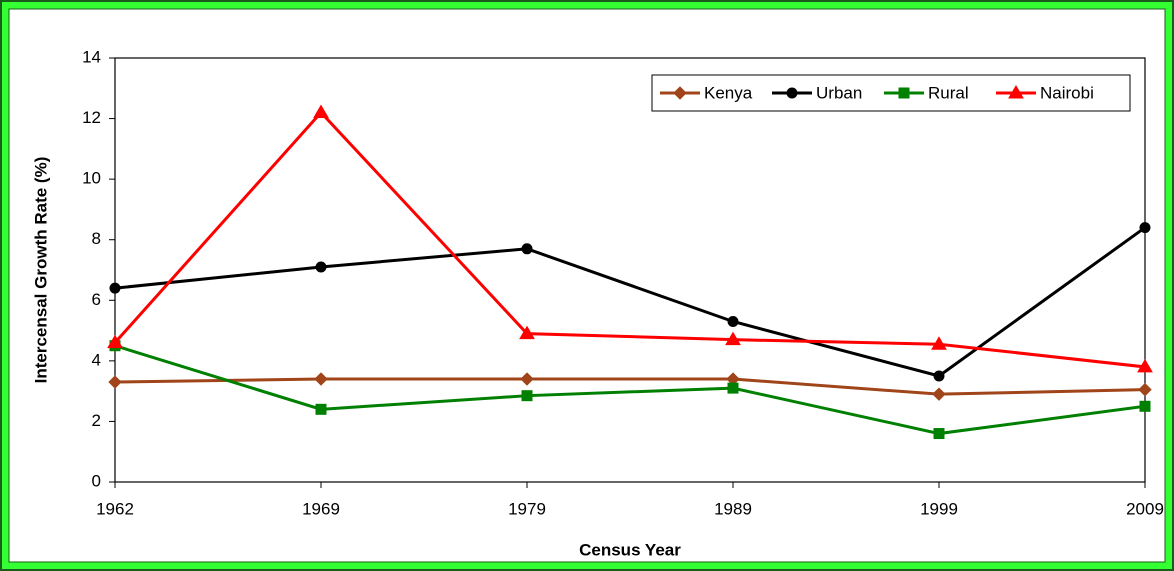 The height and width of the screenshot is (571, 1174). What do you see at coordinates (115, 508) in the screenshot?
I see `x-tick-label: 1962` at bounding box center [115, 508].